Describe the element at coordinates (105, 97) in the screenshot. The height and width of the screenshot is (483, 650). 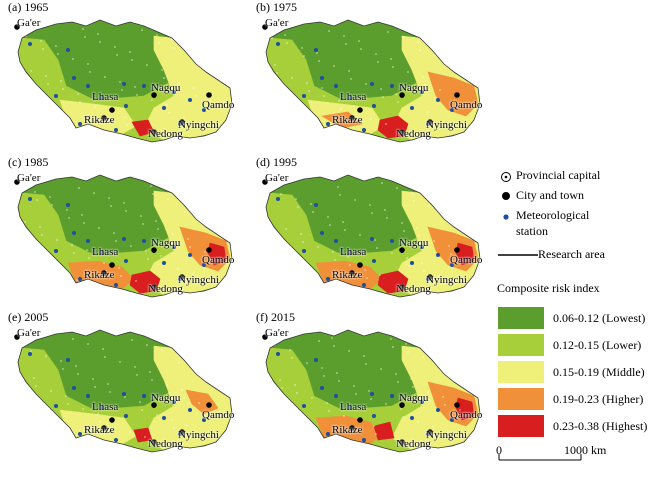
I see `city-label-lhasa: Lhasa` at that location.